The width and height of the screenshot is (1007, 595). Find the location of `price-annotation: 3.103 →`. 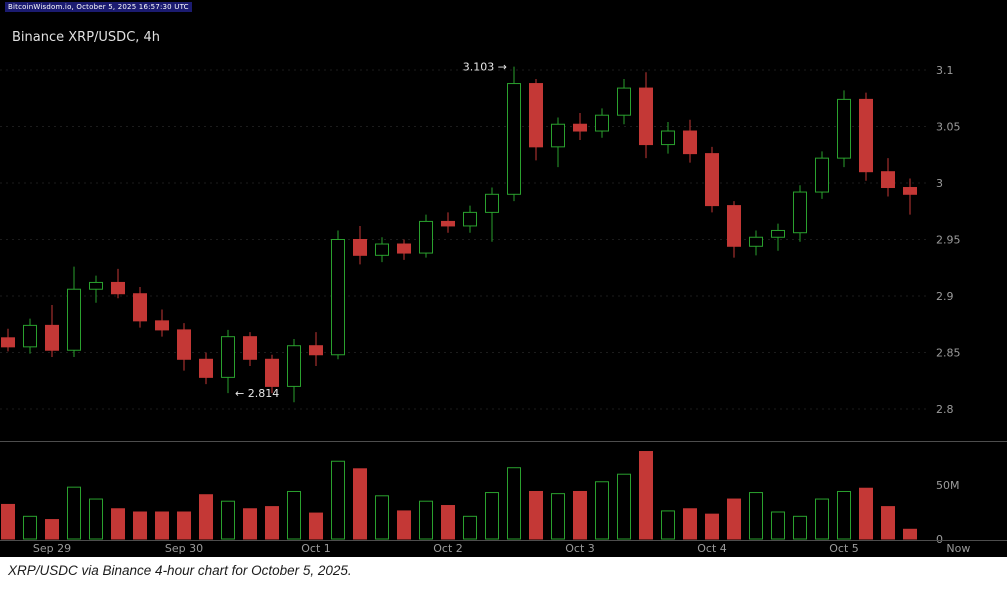

price-annotation: 3.103 → is located at coordinates (485, 67).